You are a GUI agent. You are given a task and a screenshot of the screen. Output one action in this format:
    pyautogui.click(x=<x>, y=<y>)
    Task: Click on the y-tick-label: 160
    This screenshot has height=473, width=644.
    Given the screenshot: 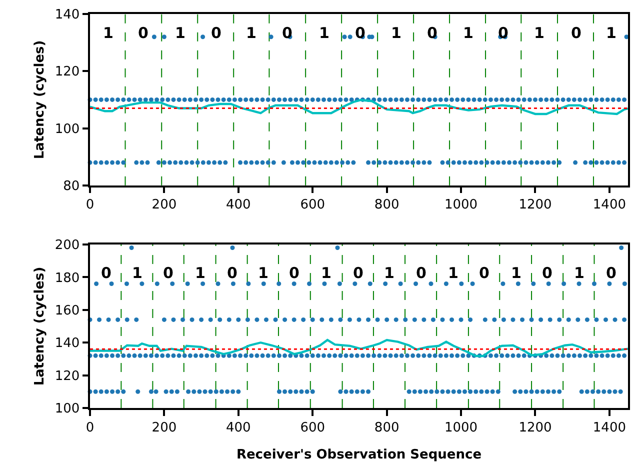 What is the action you would take?
    pyautogui.click(x=67, y=310)
    